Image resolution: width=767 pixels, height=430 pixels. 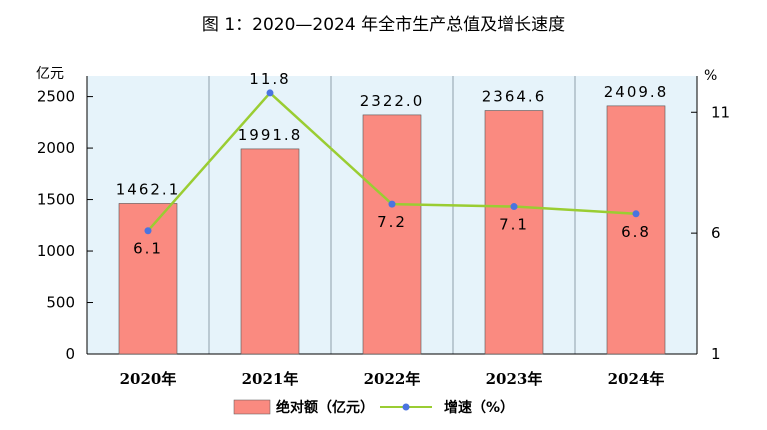 I want to click on y-left-tick-label: 2500, so click(x=56, y=97).